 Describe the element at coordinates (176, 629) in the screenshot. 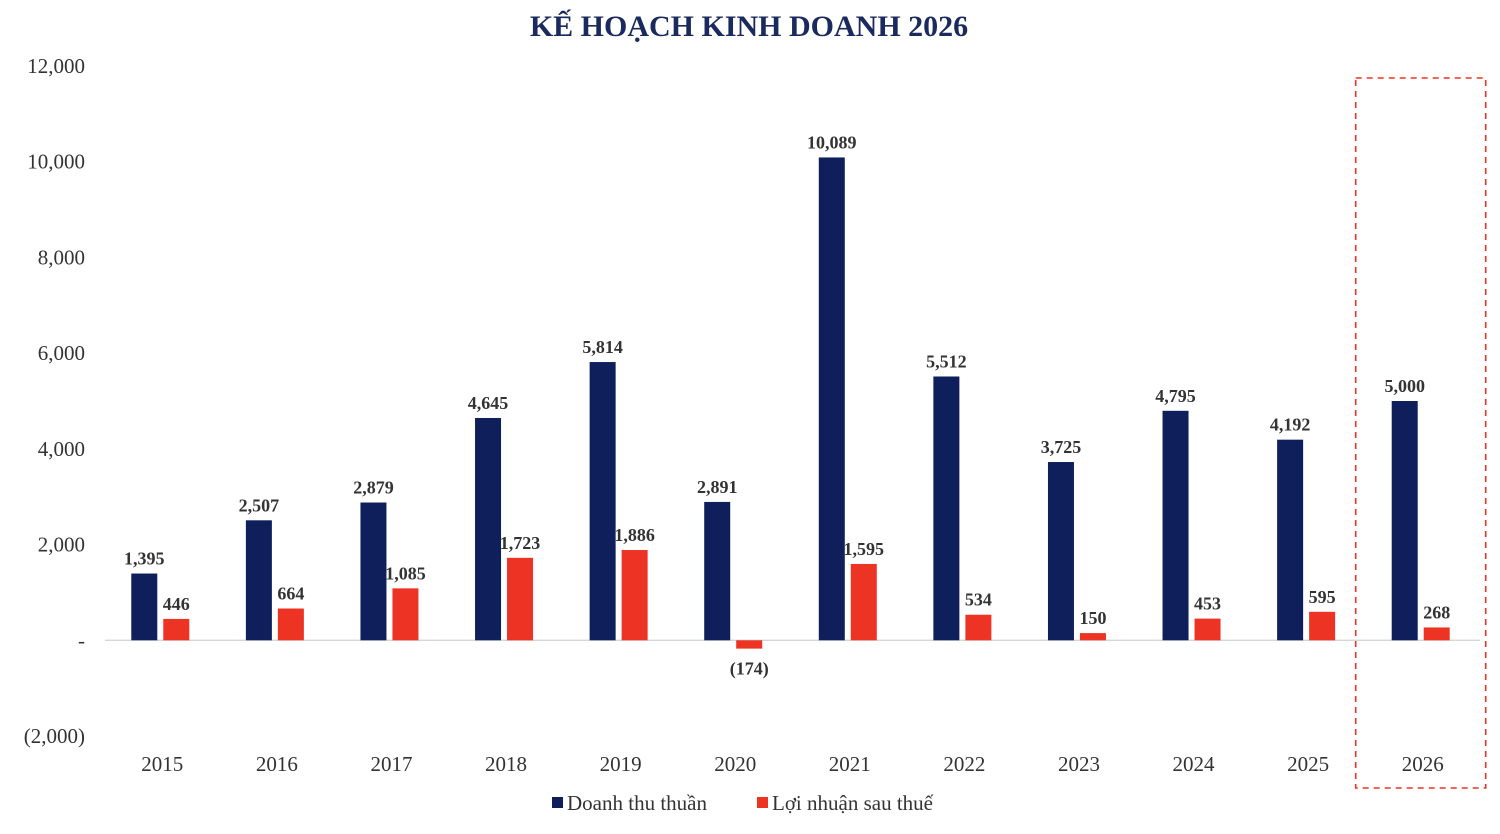

I see `profit-bar-2015` at that location.